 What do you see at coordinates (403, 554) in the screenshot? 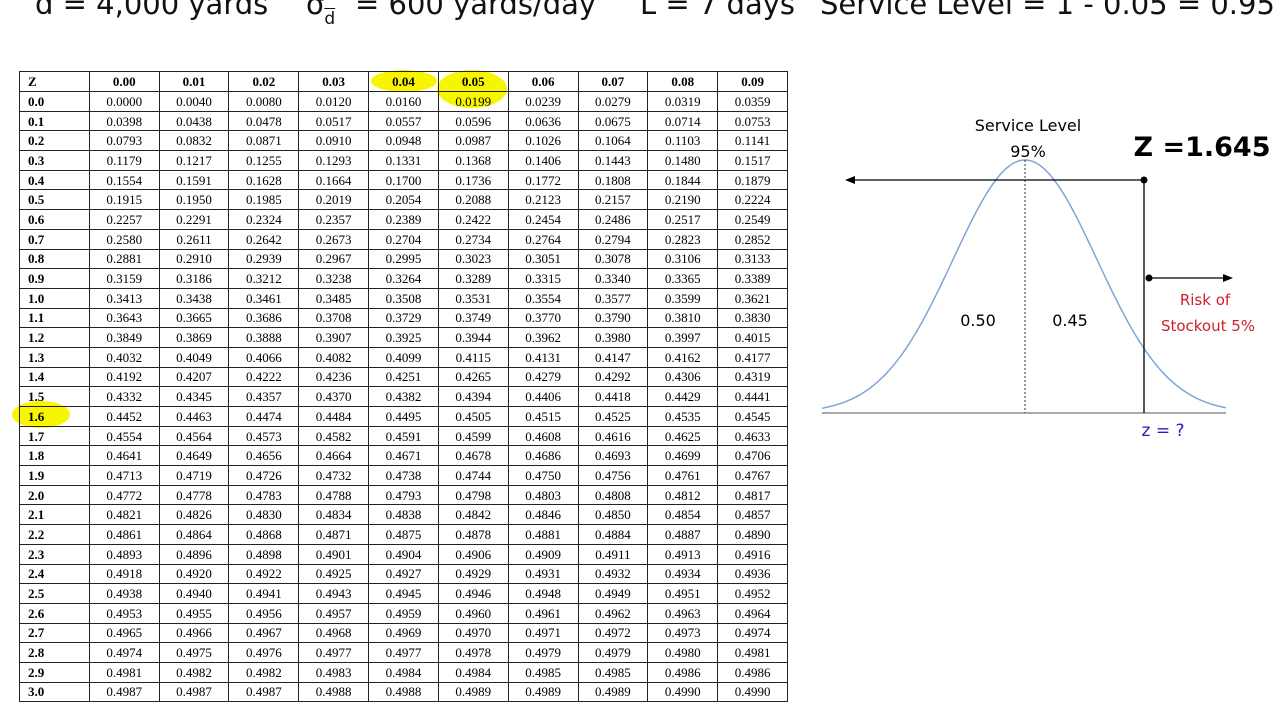
I see `cell: 0.4904` at bounding box center [403, 554].